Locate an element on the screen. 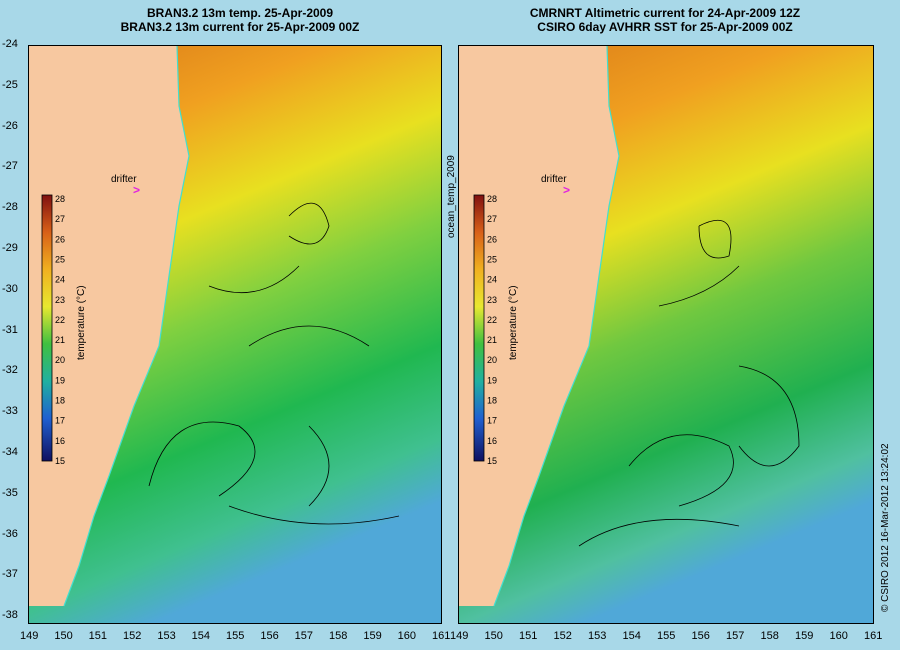 The image size is (900, 650). colorbar-right-ticks: 28 27 26 25 24 23 22 21 20 19 18 17 16 15 is located at coordinates (492, 330).